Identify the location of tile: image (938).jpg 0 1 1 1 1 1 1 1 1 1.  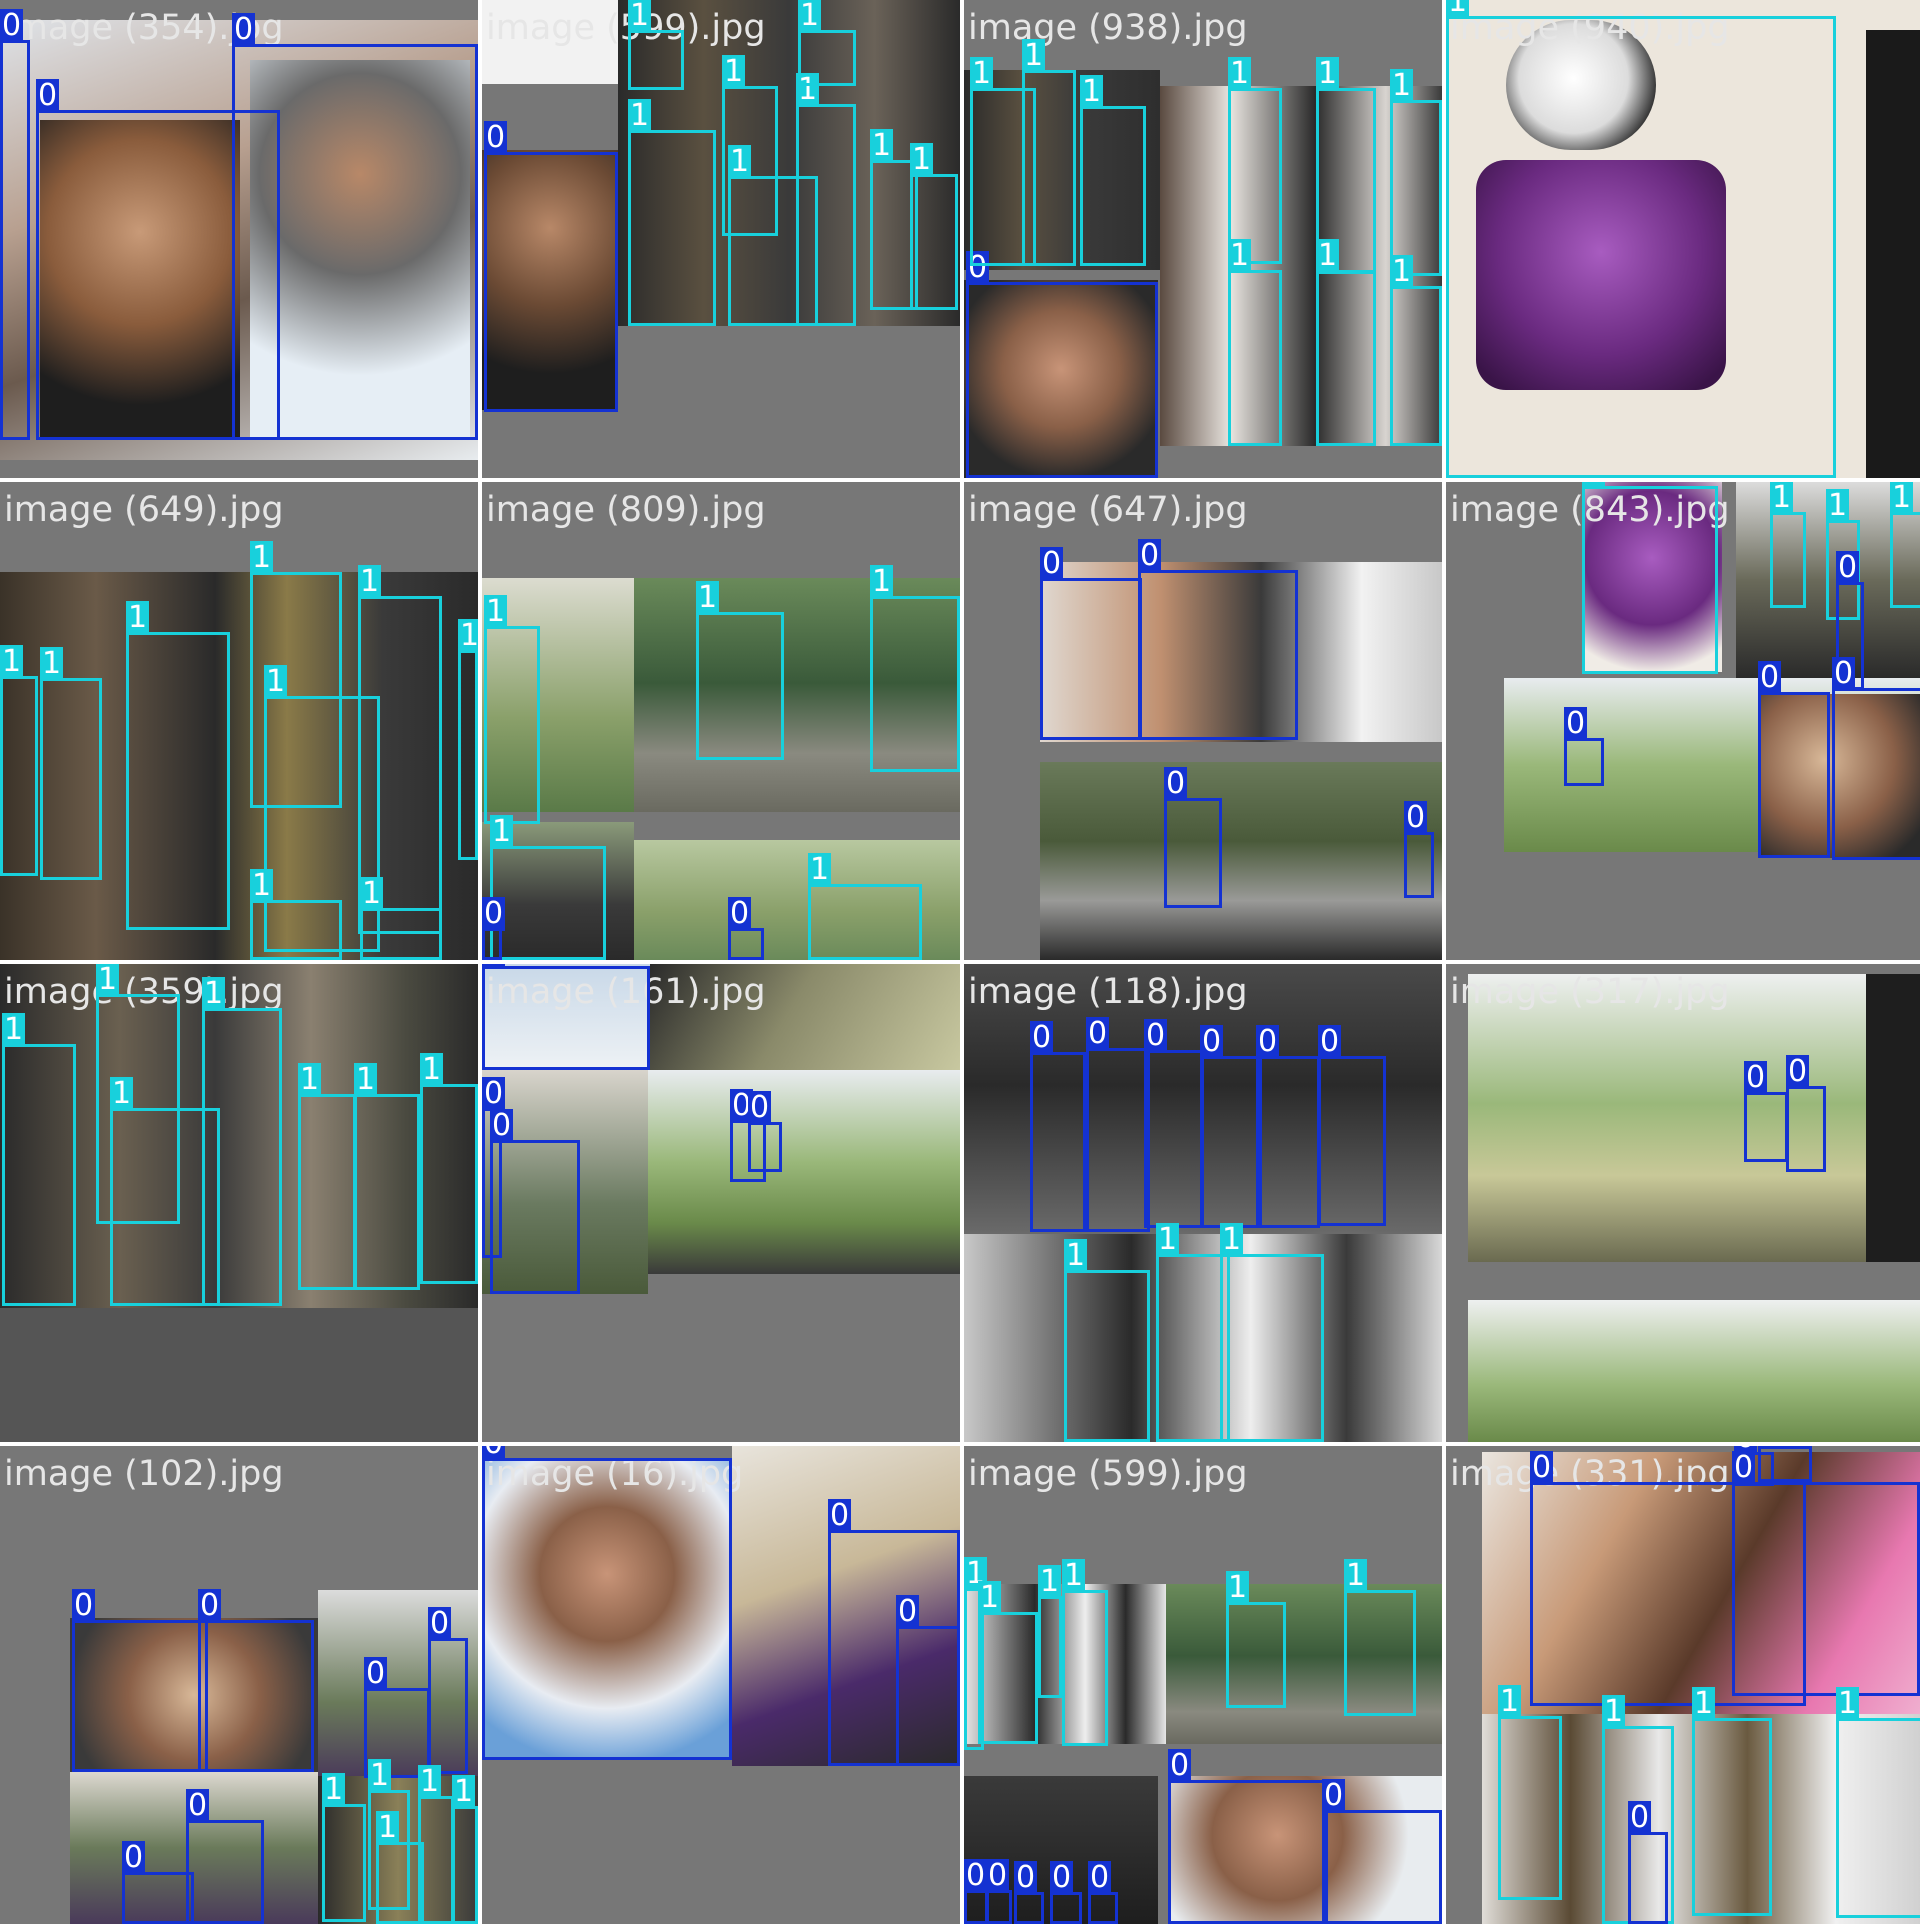
(1203, 239).